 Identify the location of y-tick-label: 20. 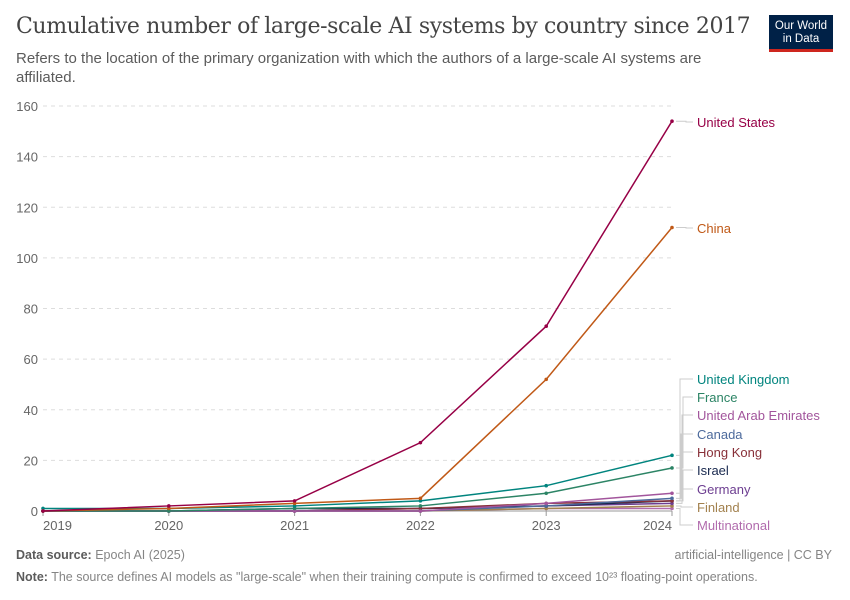
(31, 460).